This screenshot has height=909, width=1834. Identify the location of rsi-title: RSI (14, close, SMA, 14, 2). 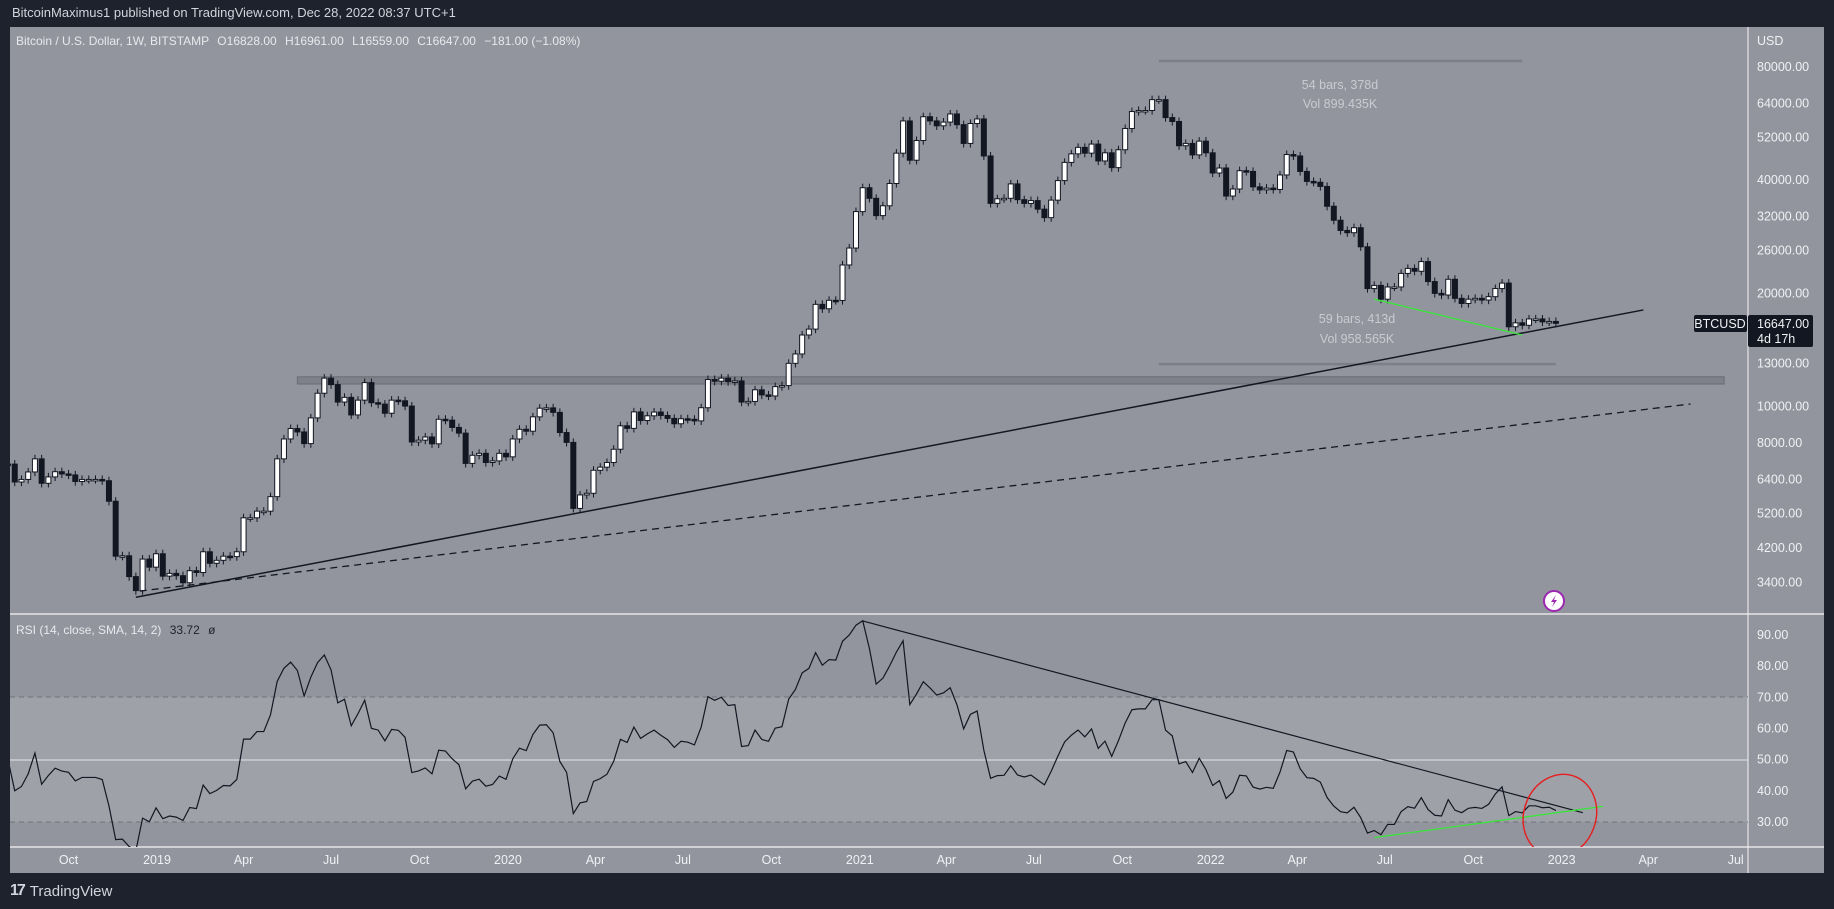
(89, 630).